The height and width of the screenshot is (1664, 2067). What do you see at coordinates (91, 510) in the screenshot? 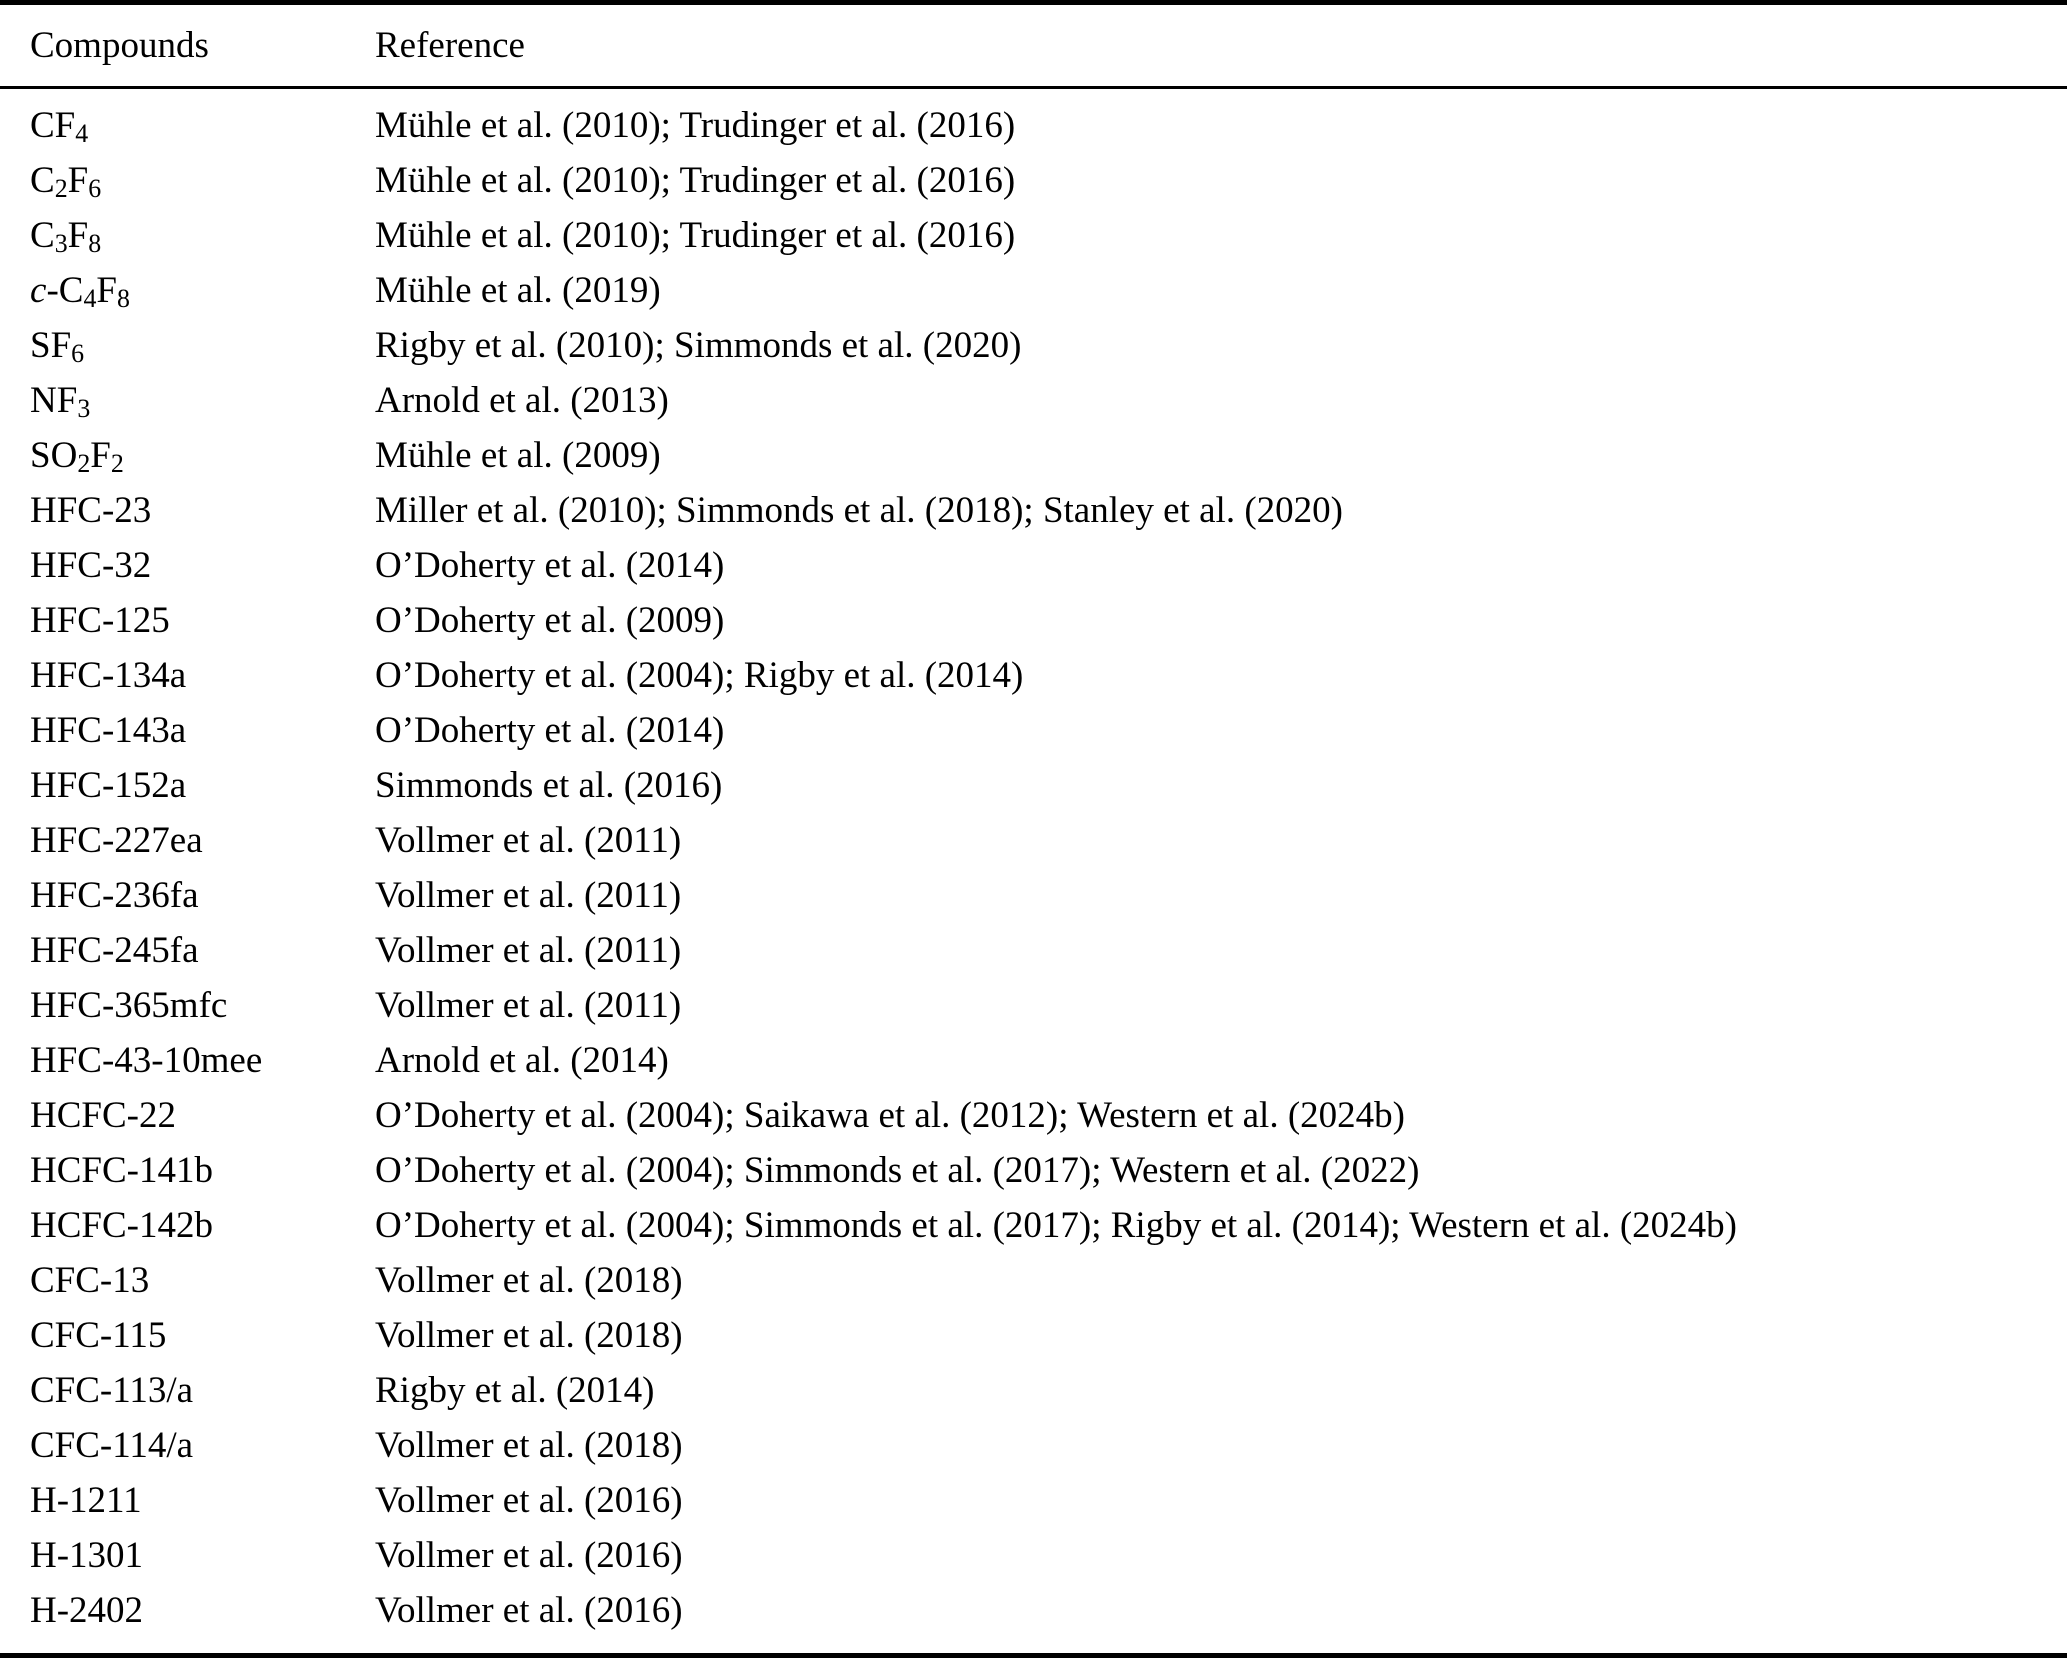
I see `compound-text: HFC-23` at bounding box center [91, 510].